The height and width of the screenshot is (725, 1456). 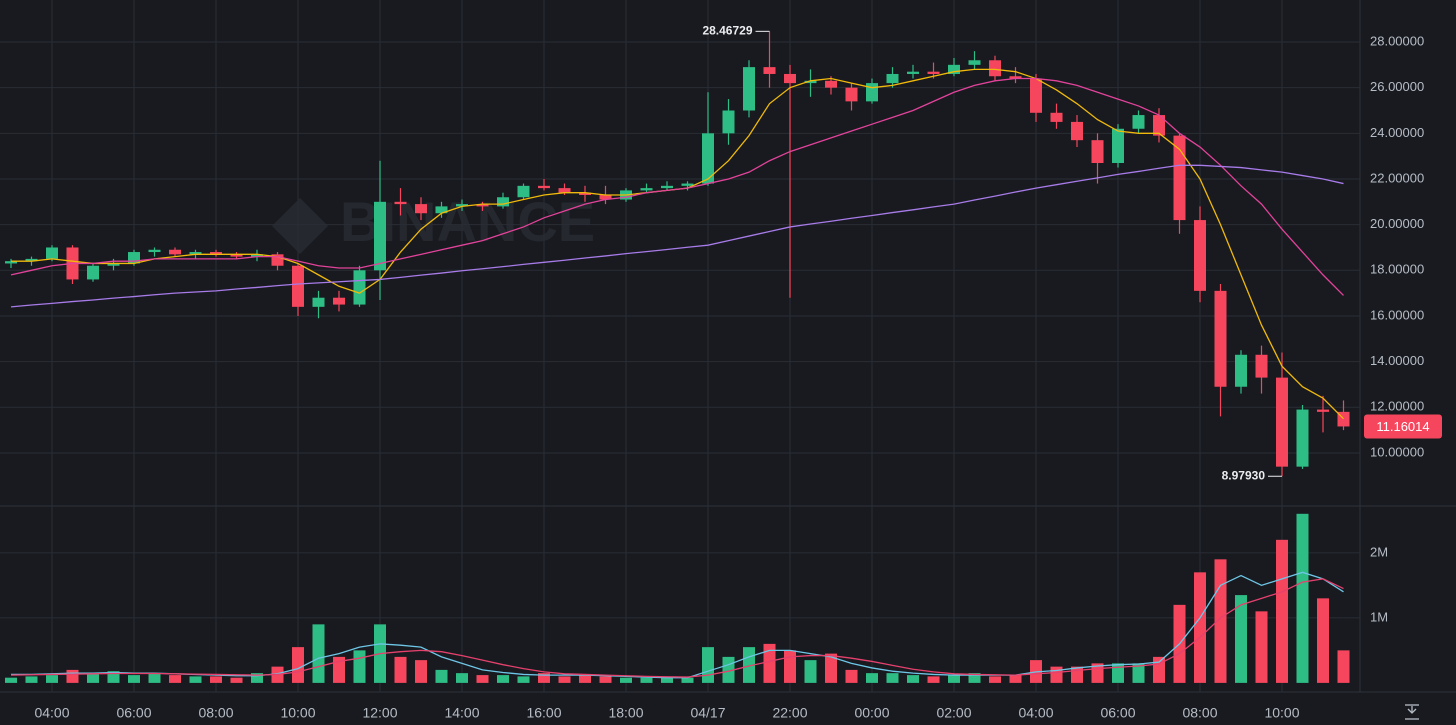 What do you see at coordinates (707, 713) in the screenshot?
I see `x-tick-label: 04/17` at bounding box center [707, 713].